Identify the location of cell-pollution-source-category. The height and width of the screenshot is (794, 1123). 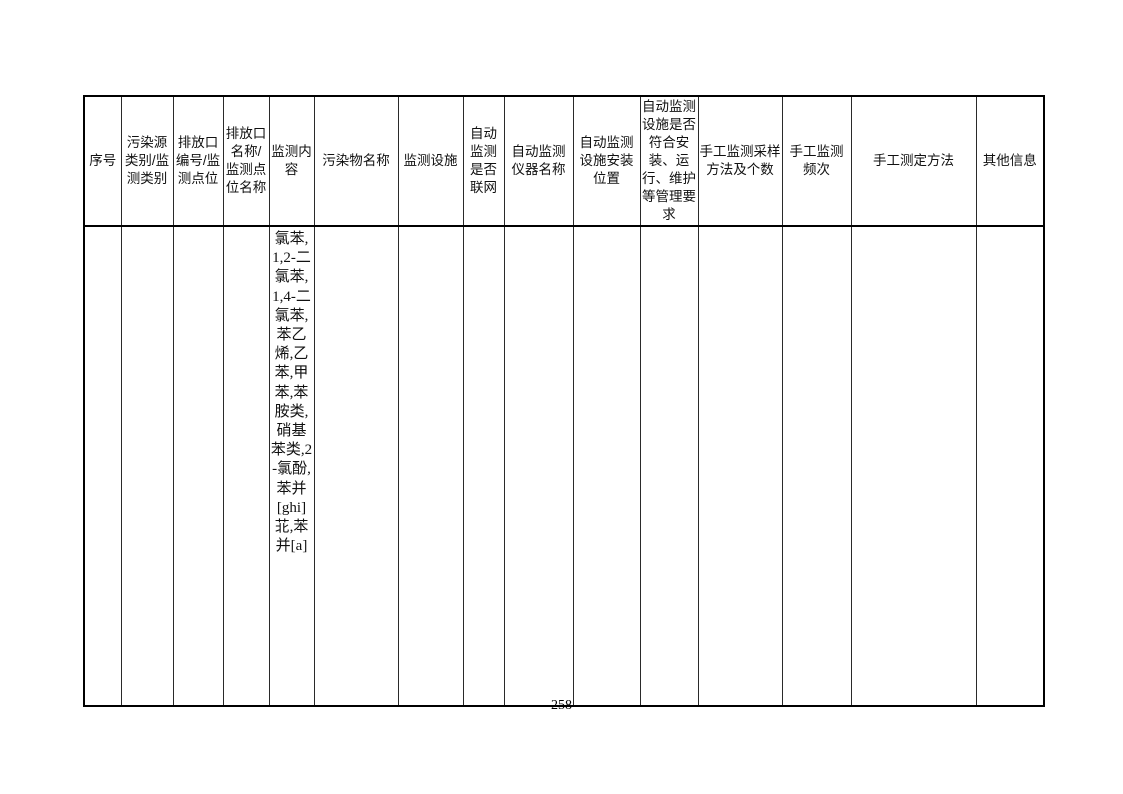
(147, 466).